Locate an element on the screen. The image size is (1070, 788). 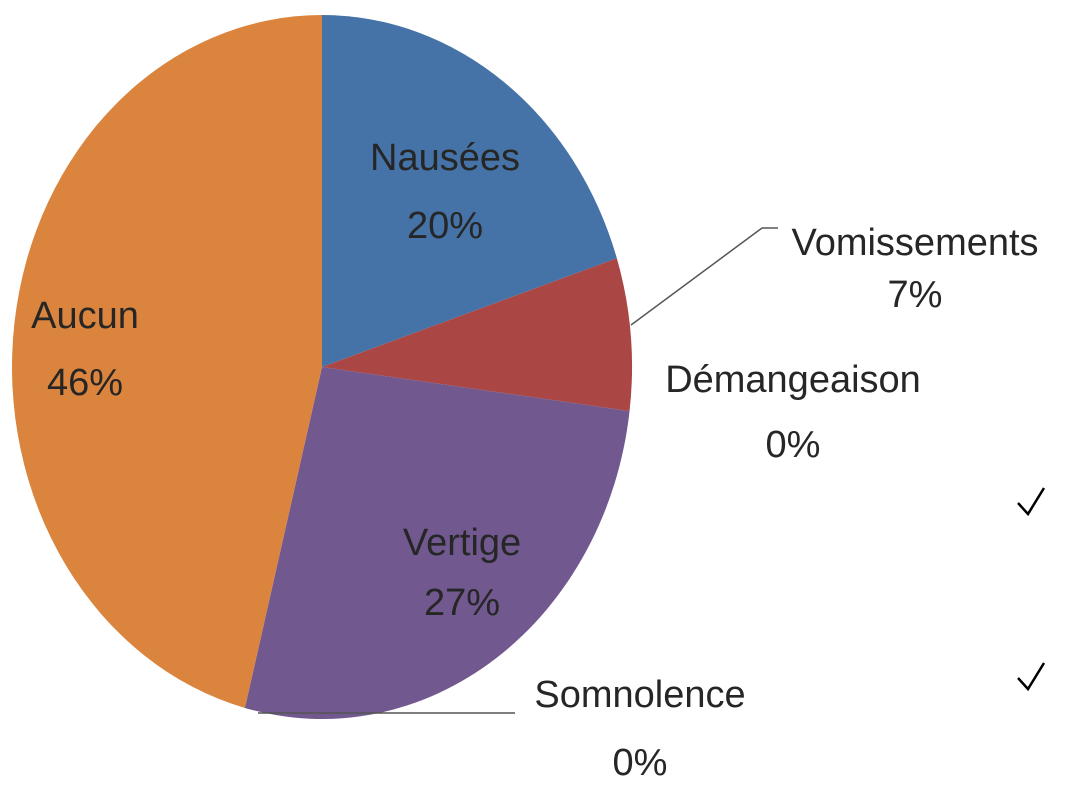
slice-value-label: 7% is located at coordinates (915, 295).